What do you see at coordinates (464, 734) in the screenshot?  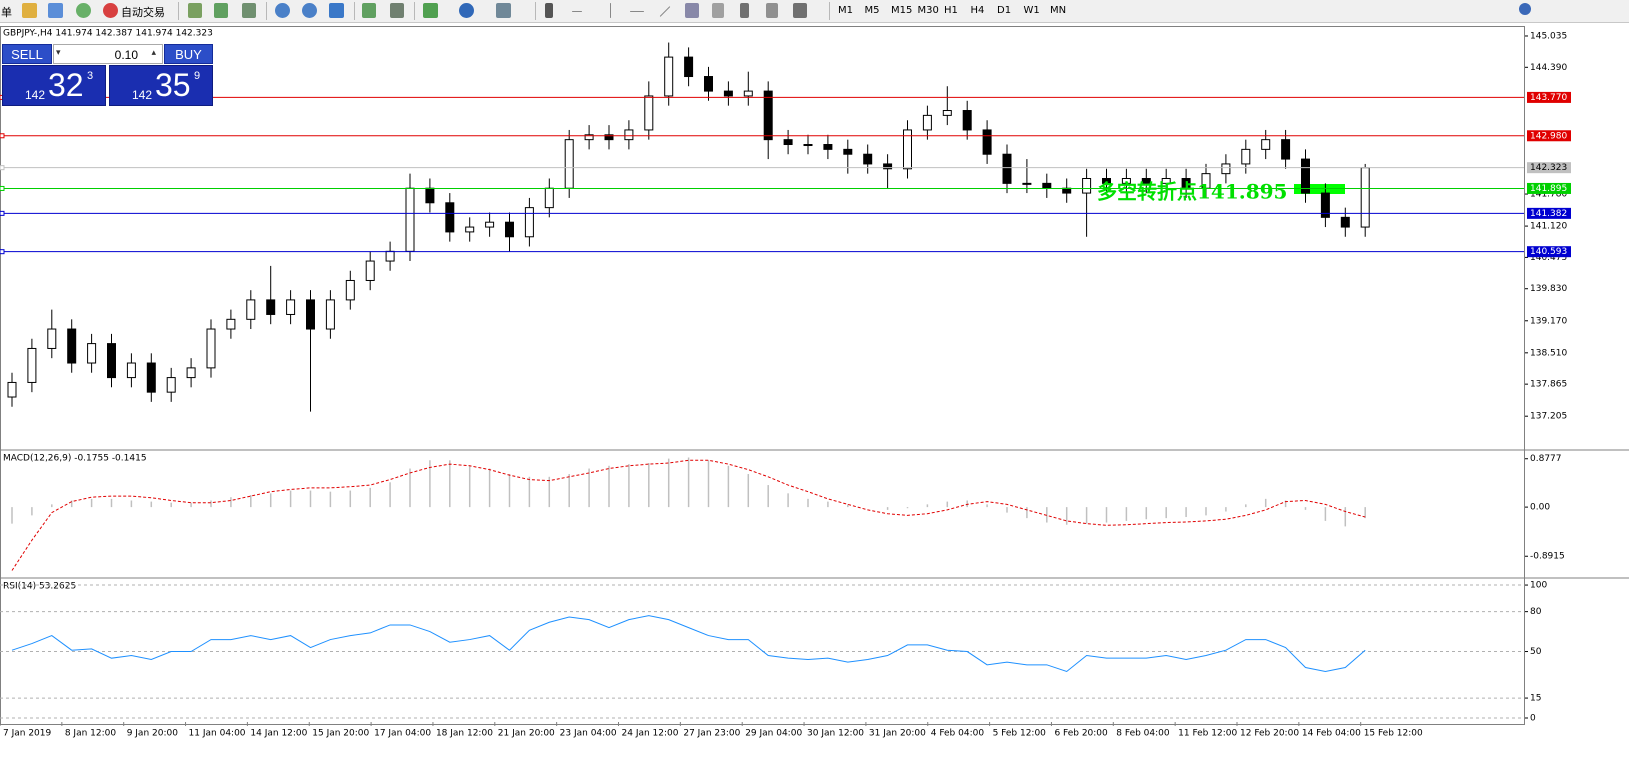 I see `time-label: 18 Jan 12:00` at bounding box center [464, 734].